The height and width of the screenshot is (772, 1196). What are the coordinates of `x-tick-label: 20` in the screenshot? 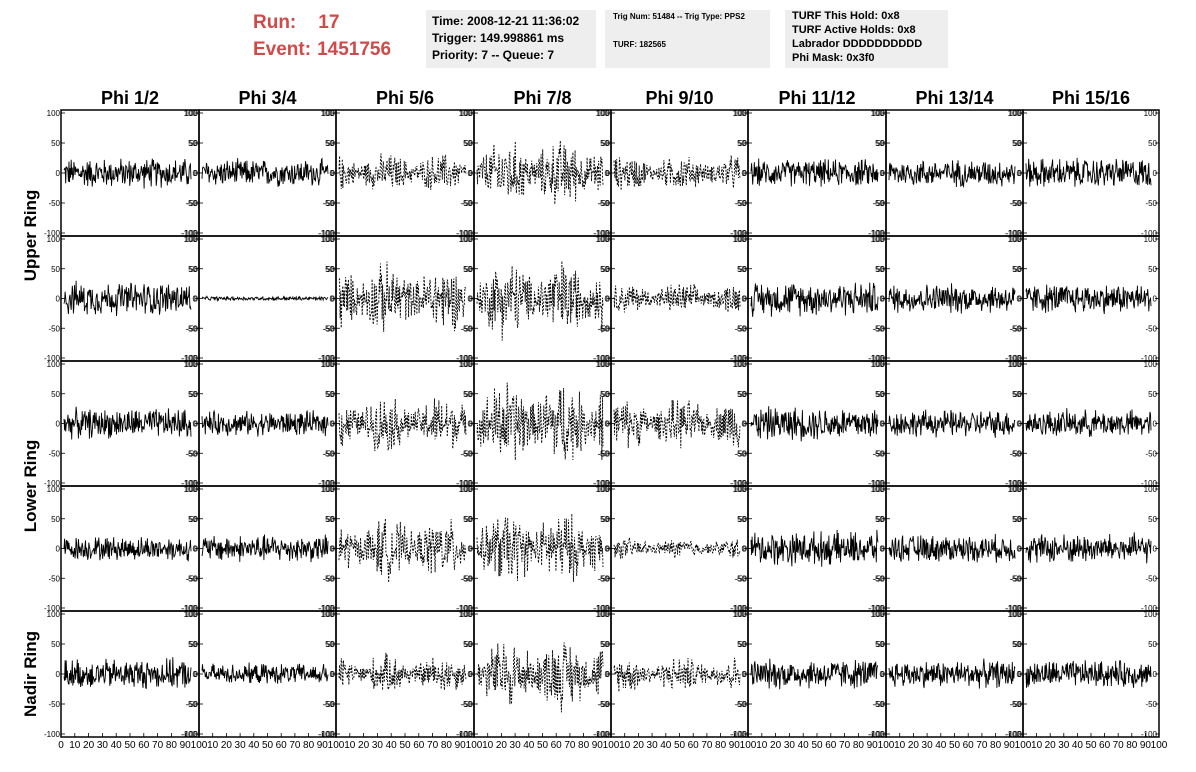 It's located at (364, 745).